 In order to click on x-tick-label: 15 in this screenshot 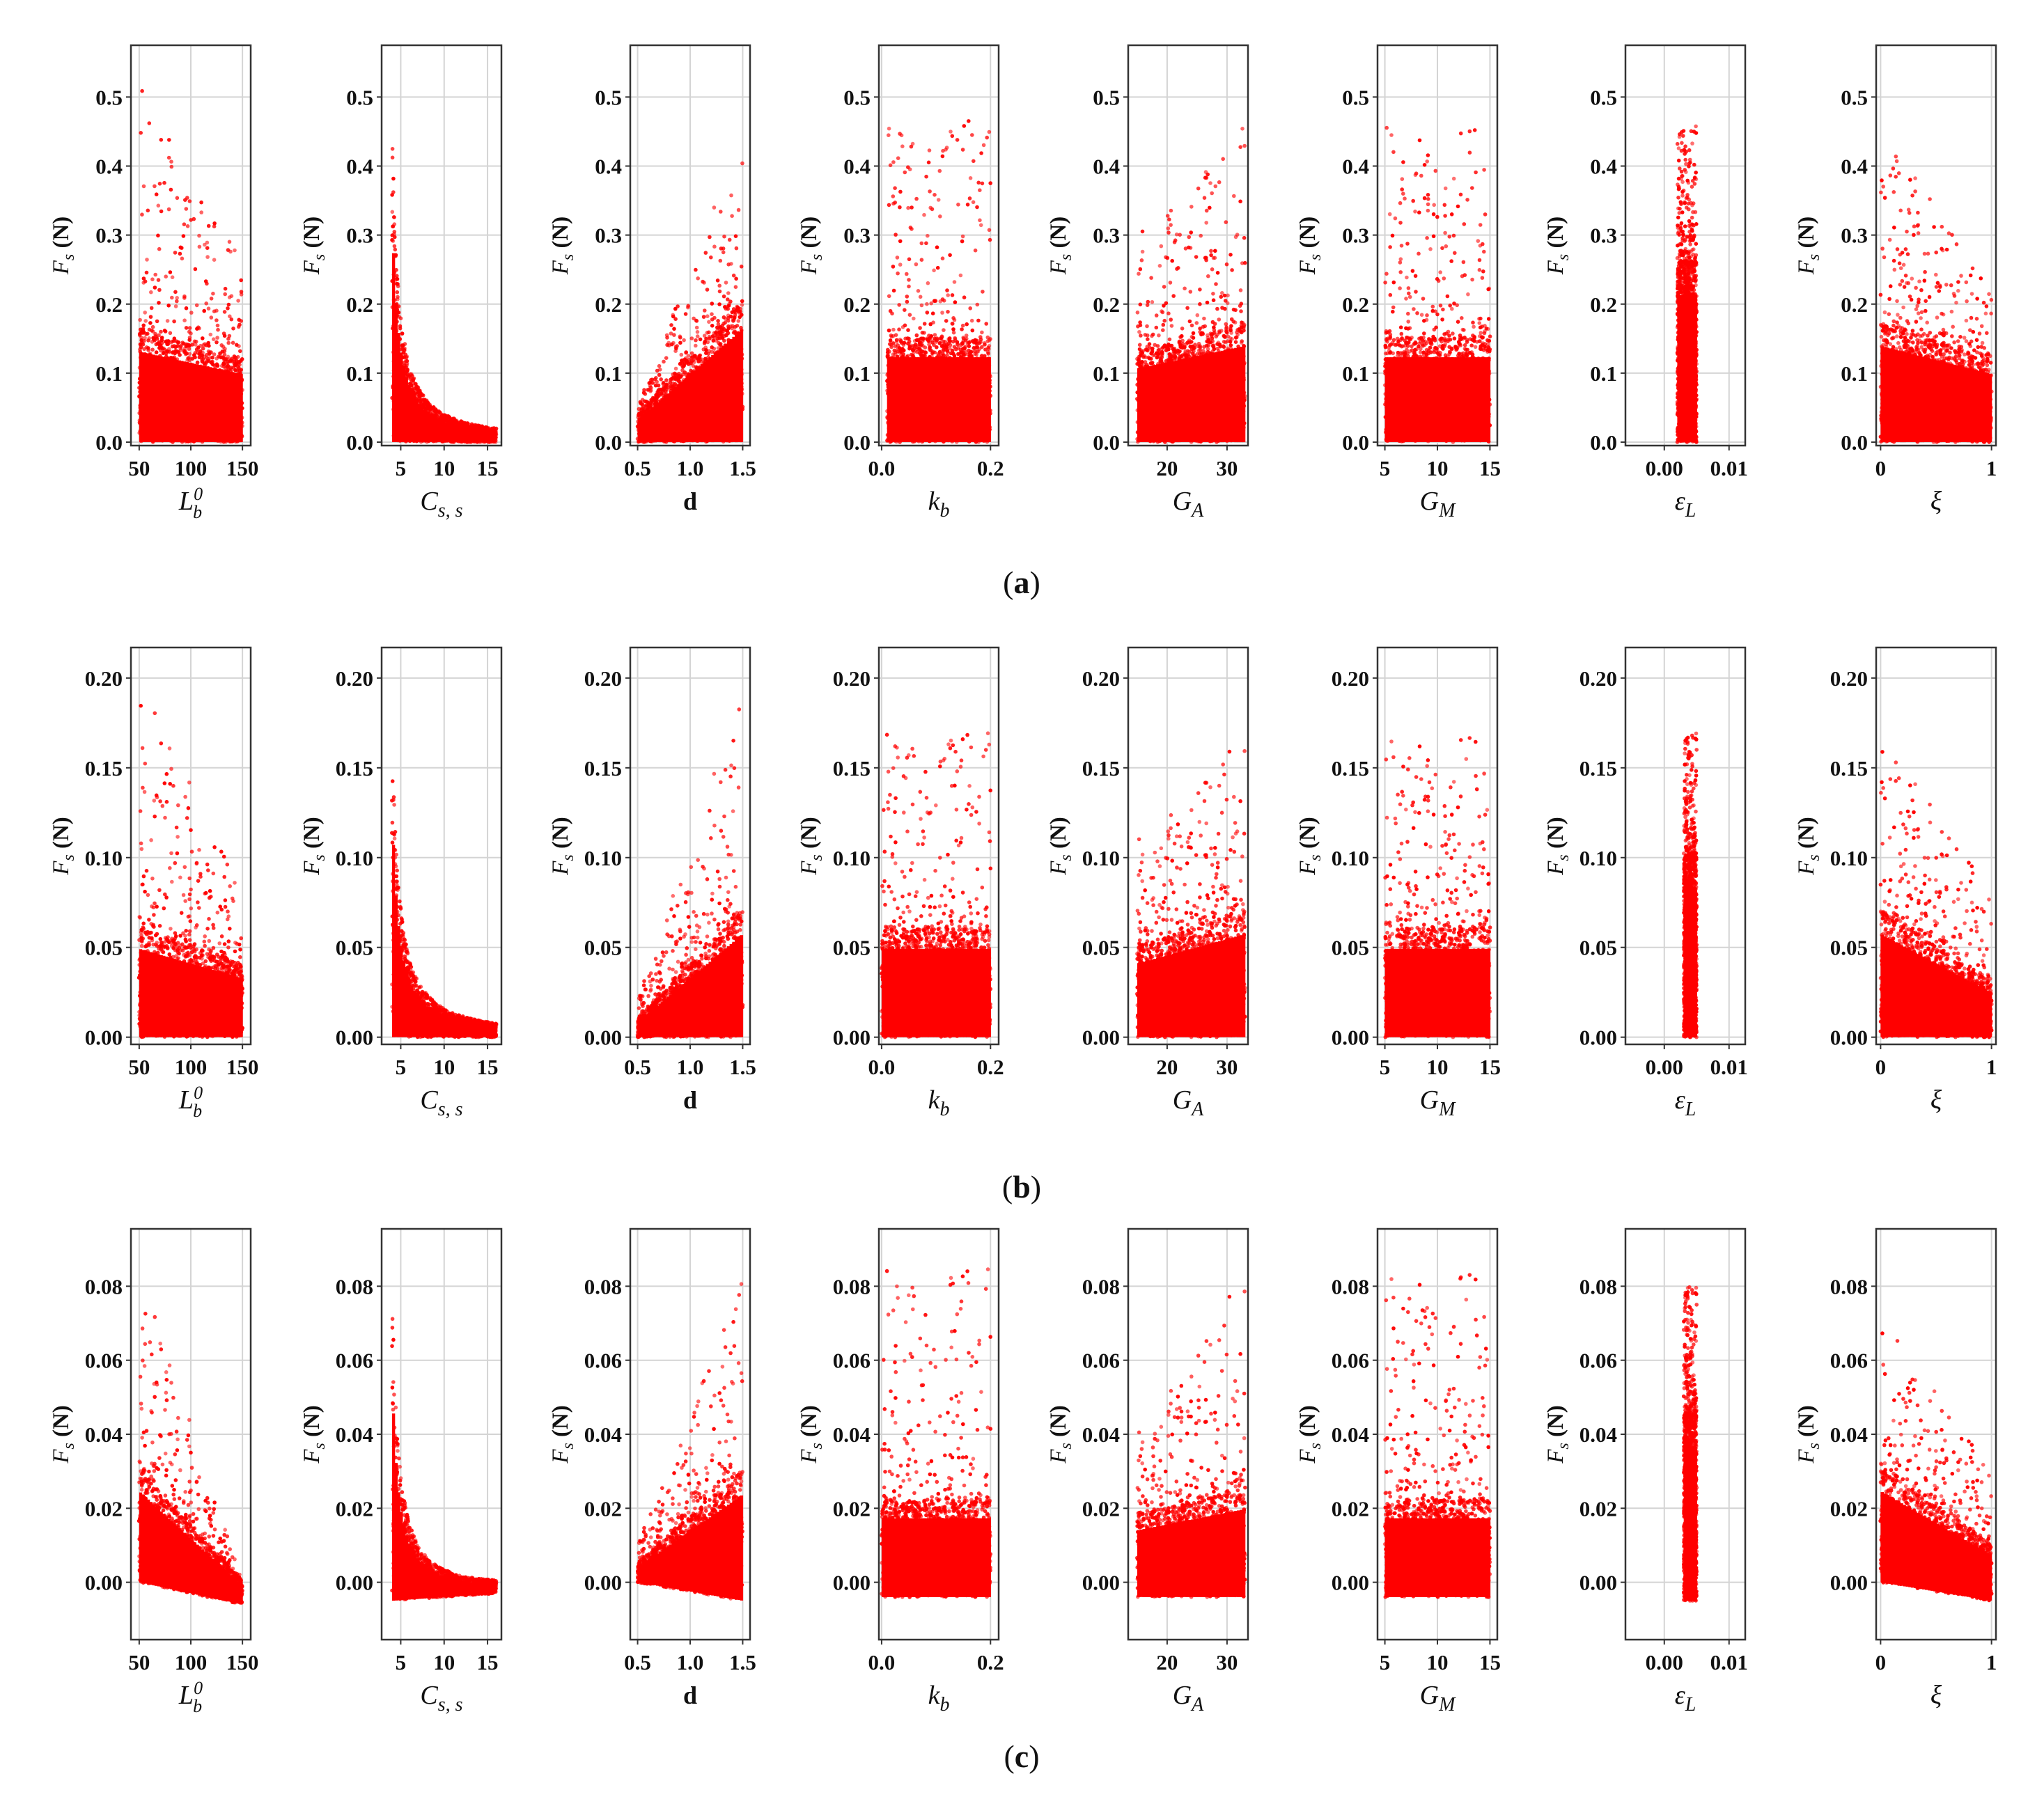, I will do `click(488, 468)`.